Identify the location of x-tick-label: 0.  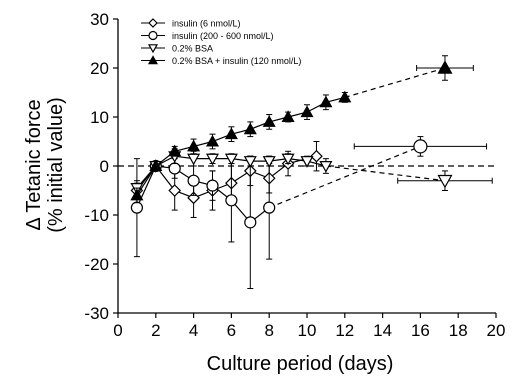
(117, 330).